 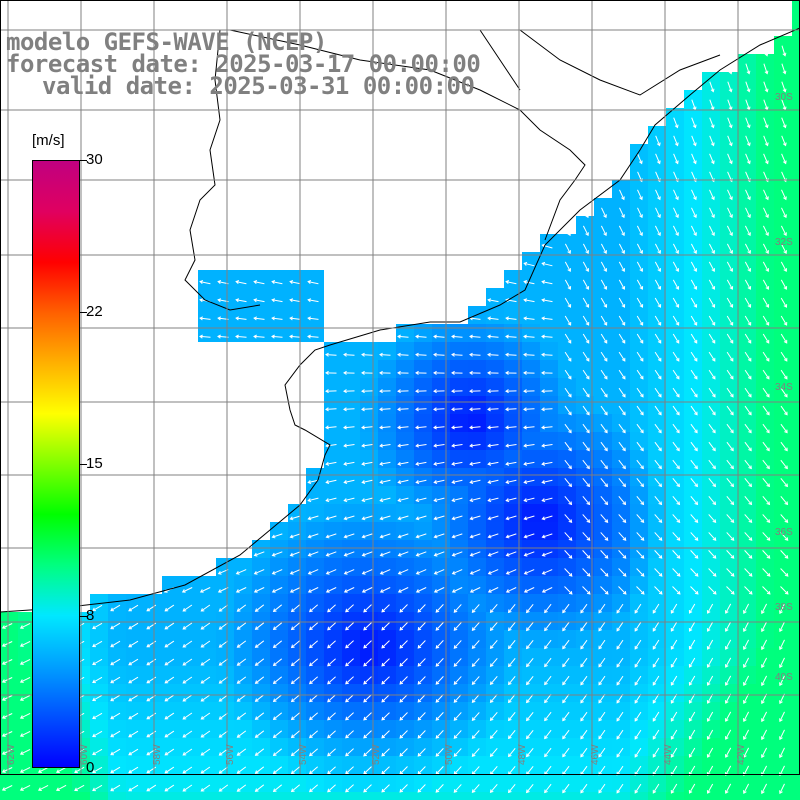 I want to click on lat-label: 36S, so click(x=784, y=532).